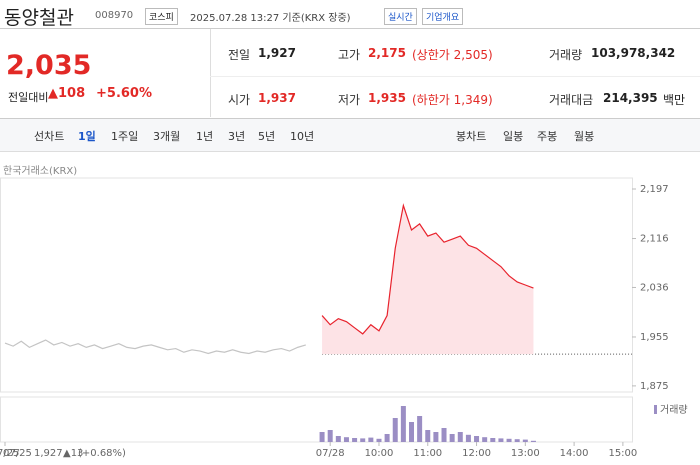 The width and height of the screenshot is (700, 465). I want to click on stat-label: 거래량, so click(566, 55).